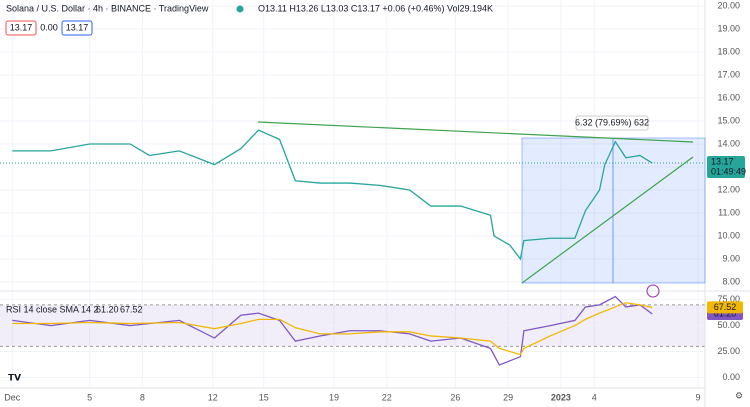  I want to click on annotation: 6.32 (79.69%) 632, so click(612, 122).